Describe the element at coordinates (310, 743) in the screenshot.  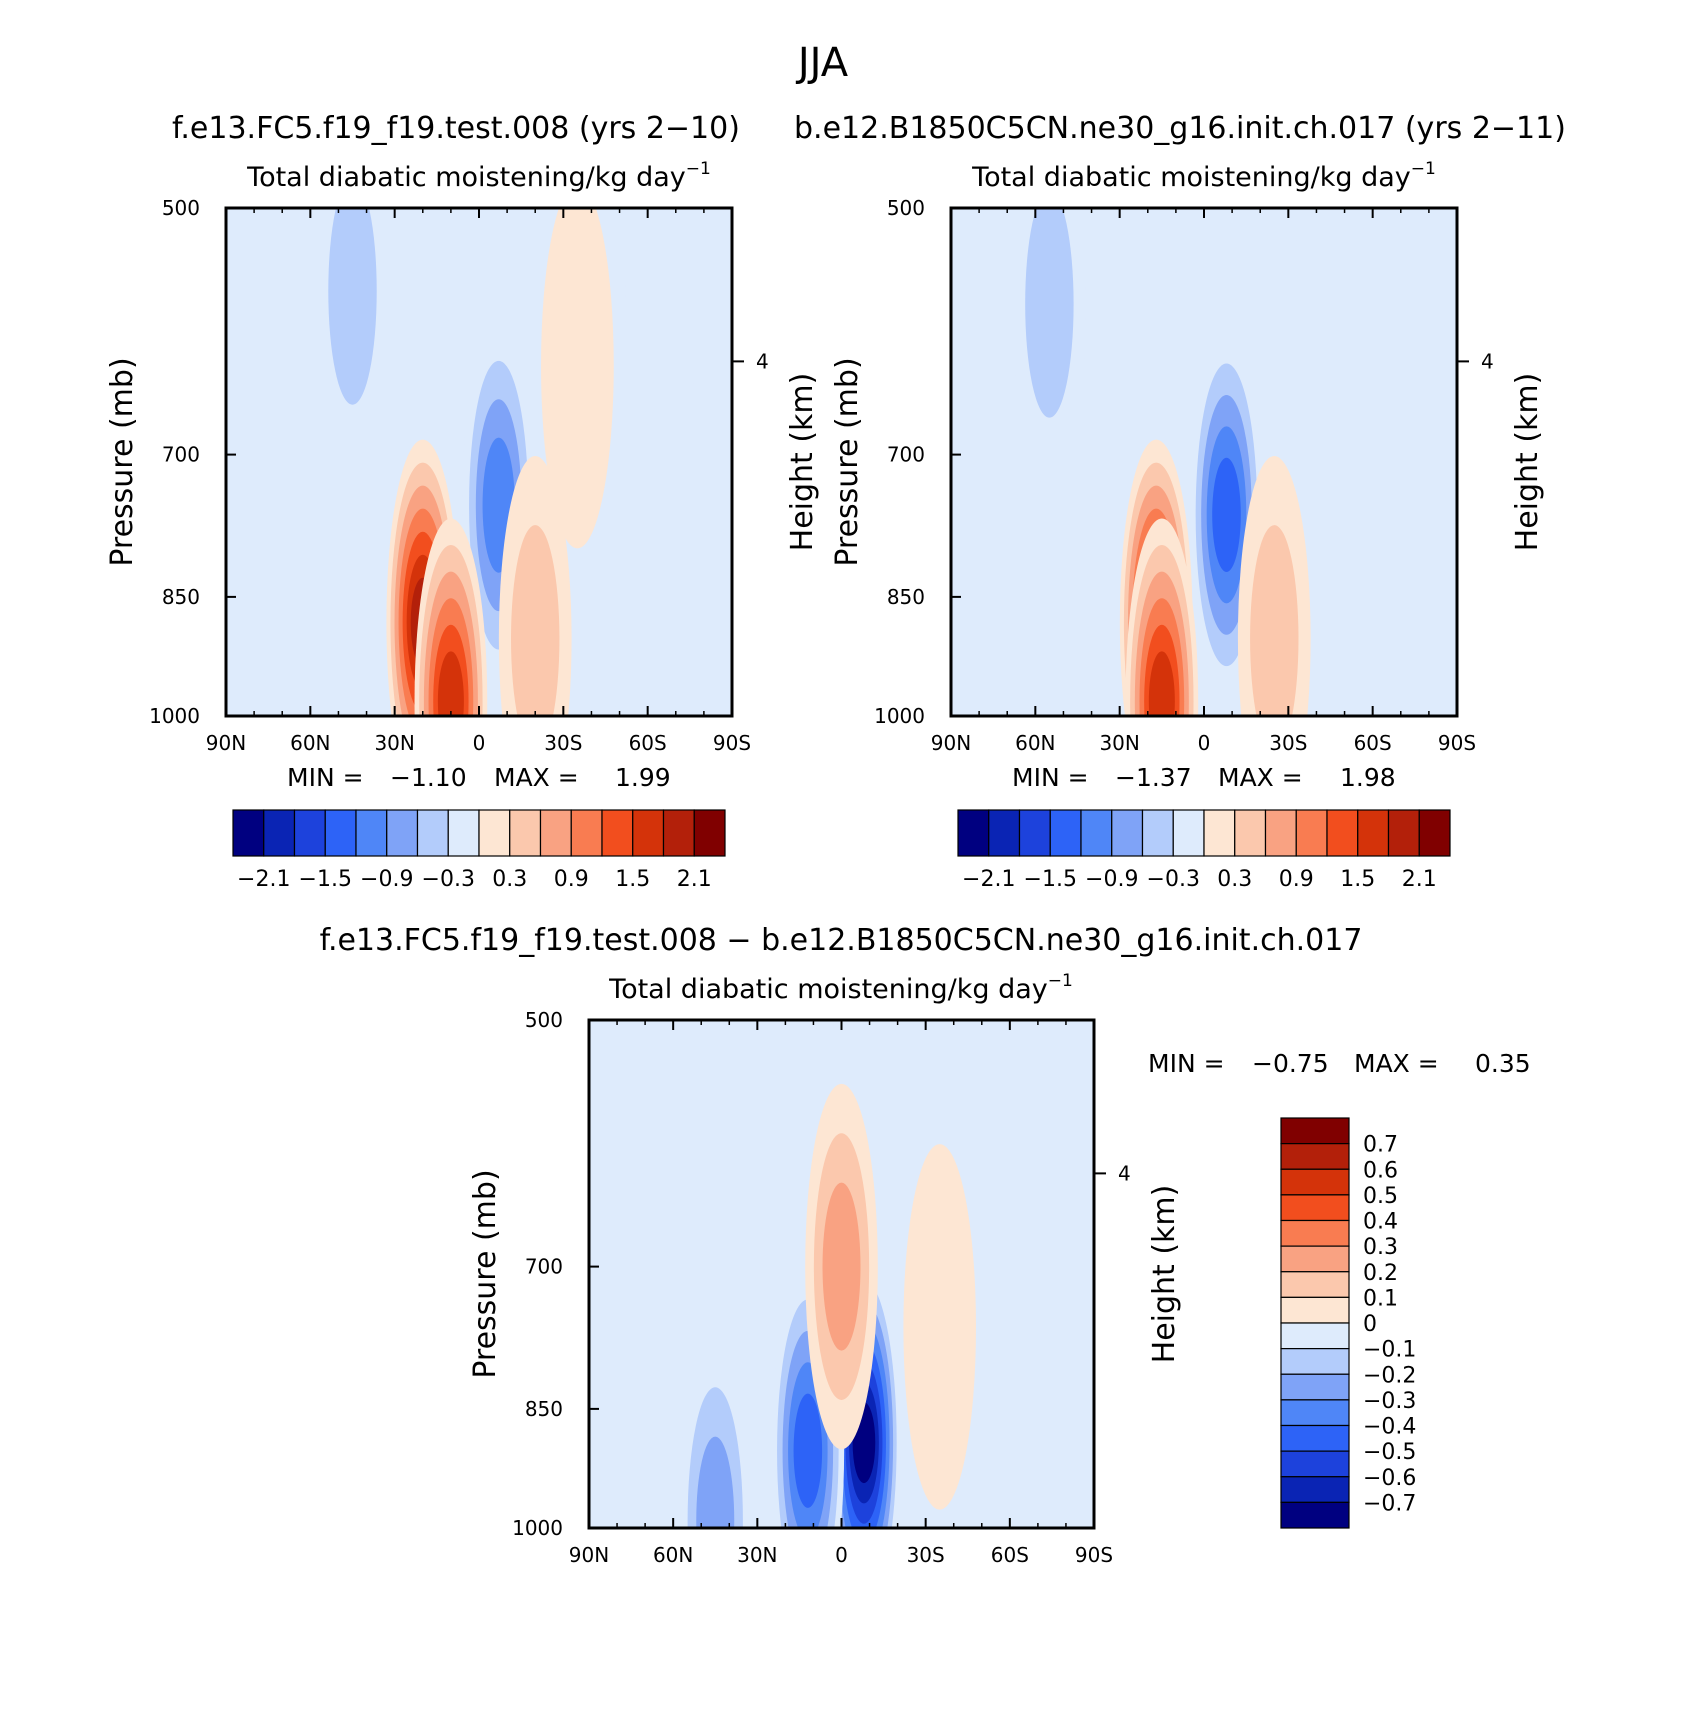
I see `x-tick-label: 60N` at that location.